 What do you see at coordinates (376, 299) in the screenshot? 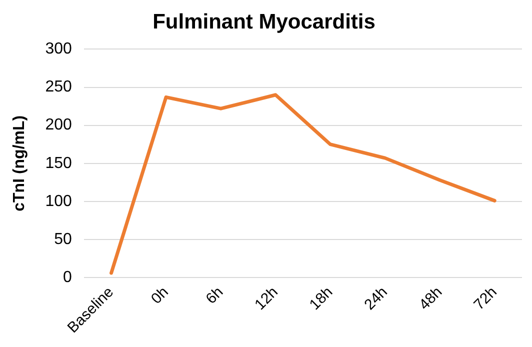
I see `x-tick-label: 24h` at bounding box center [376, 299].